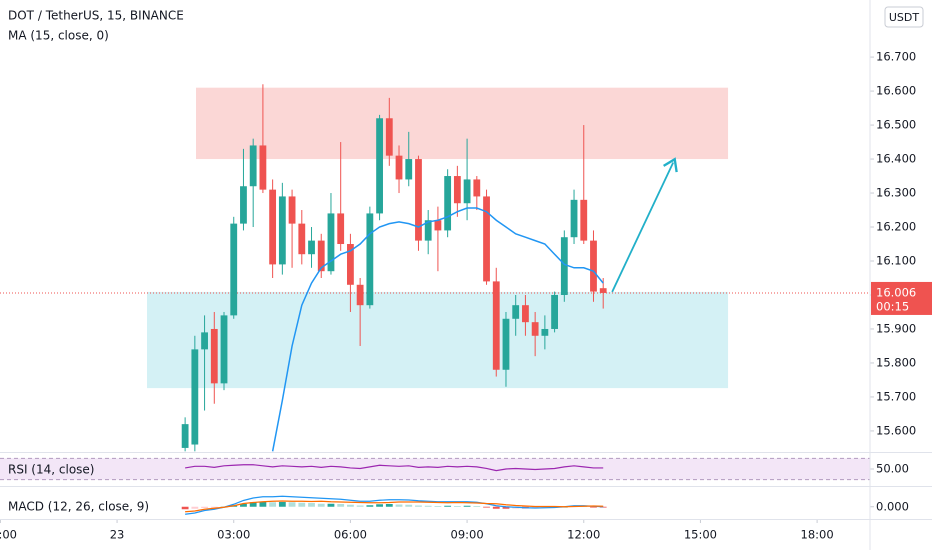 The image size is (932, 550). Describe the element at coordinates (700, 535) in the screenshot. I see `x-tick-label: 15:00` at that location.